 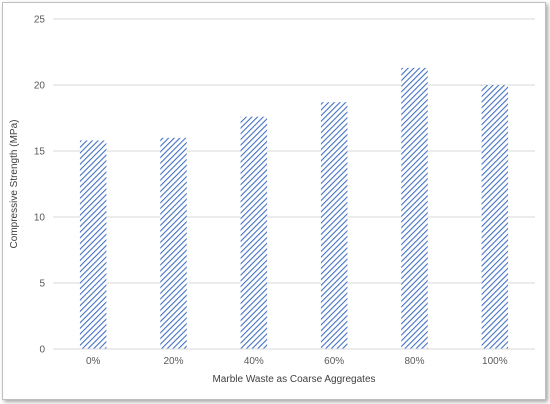 I want to click on x-tick-label: 100%, so click(x=495, y=361).